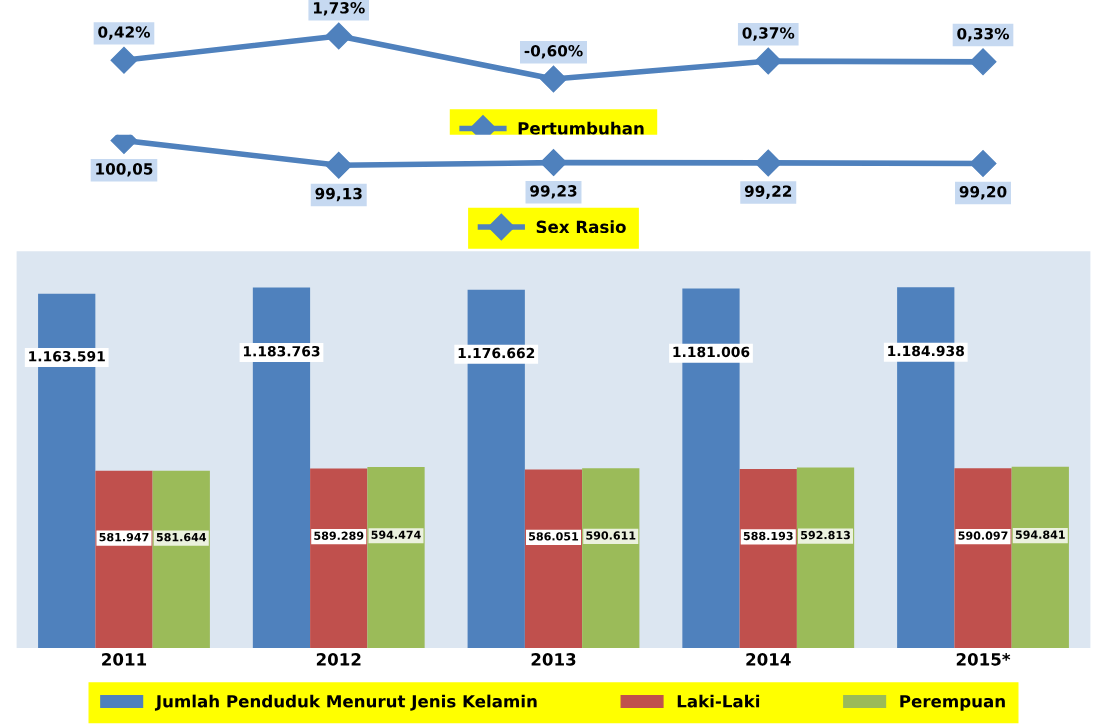 The height and width of the screenshot is (728, 1107). Describe the element at coordinates (983, 659) in the screenshot. I see `x-tick-label: 2015*` at that location.